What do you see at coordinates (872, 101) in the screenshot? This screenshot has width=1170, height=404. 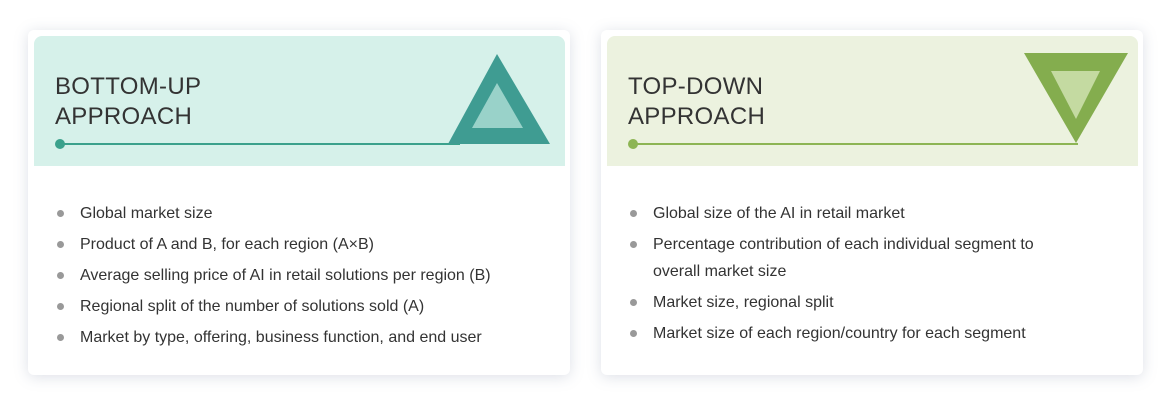 I see `top-down-header: TOP-DOWN APPROACH` at bounding box center [872, 101].